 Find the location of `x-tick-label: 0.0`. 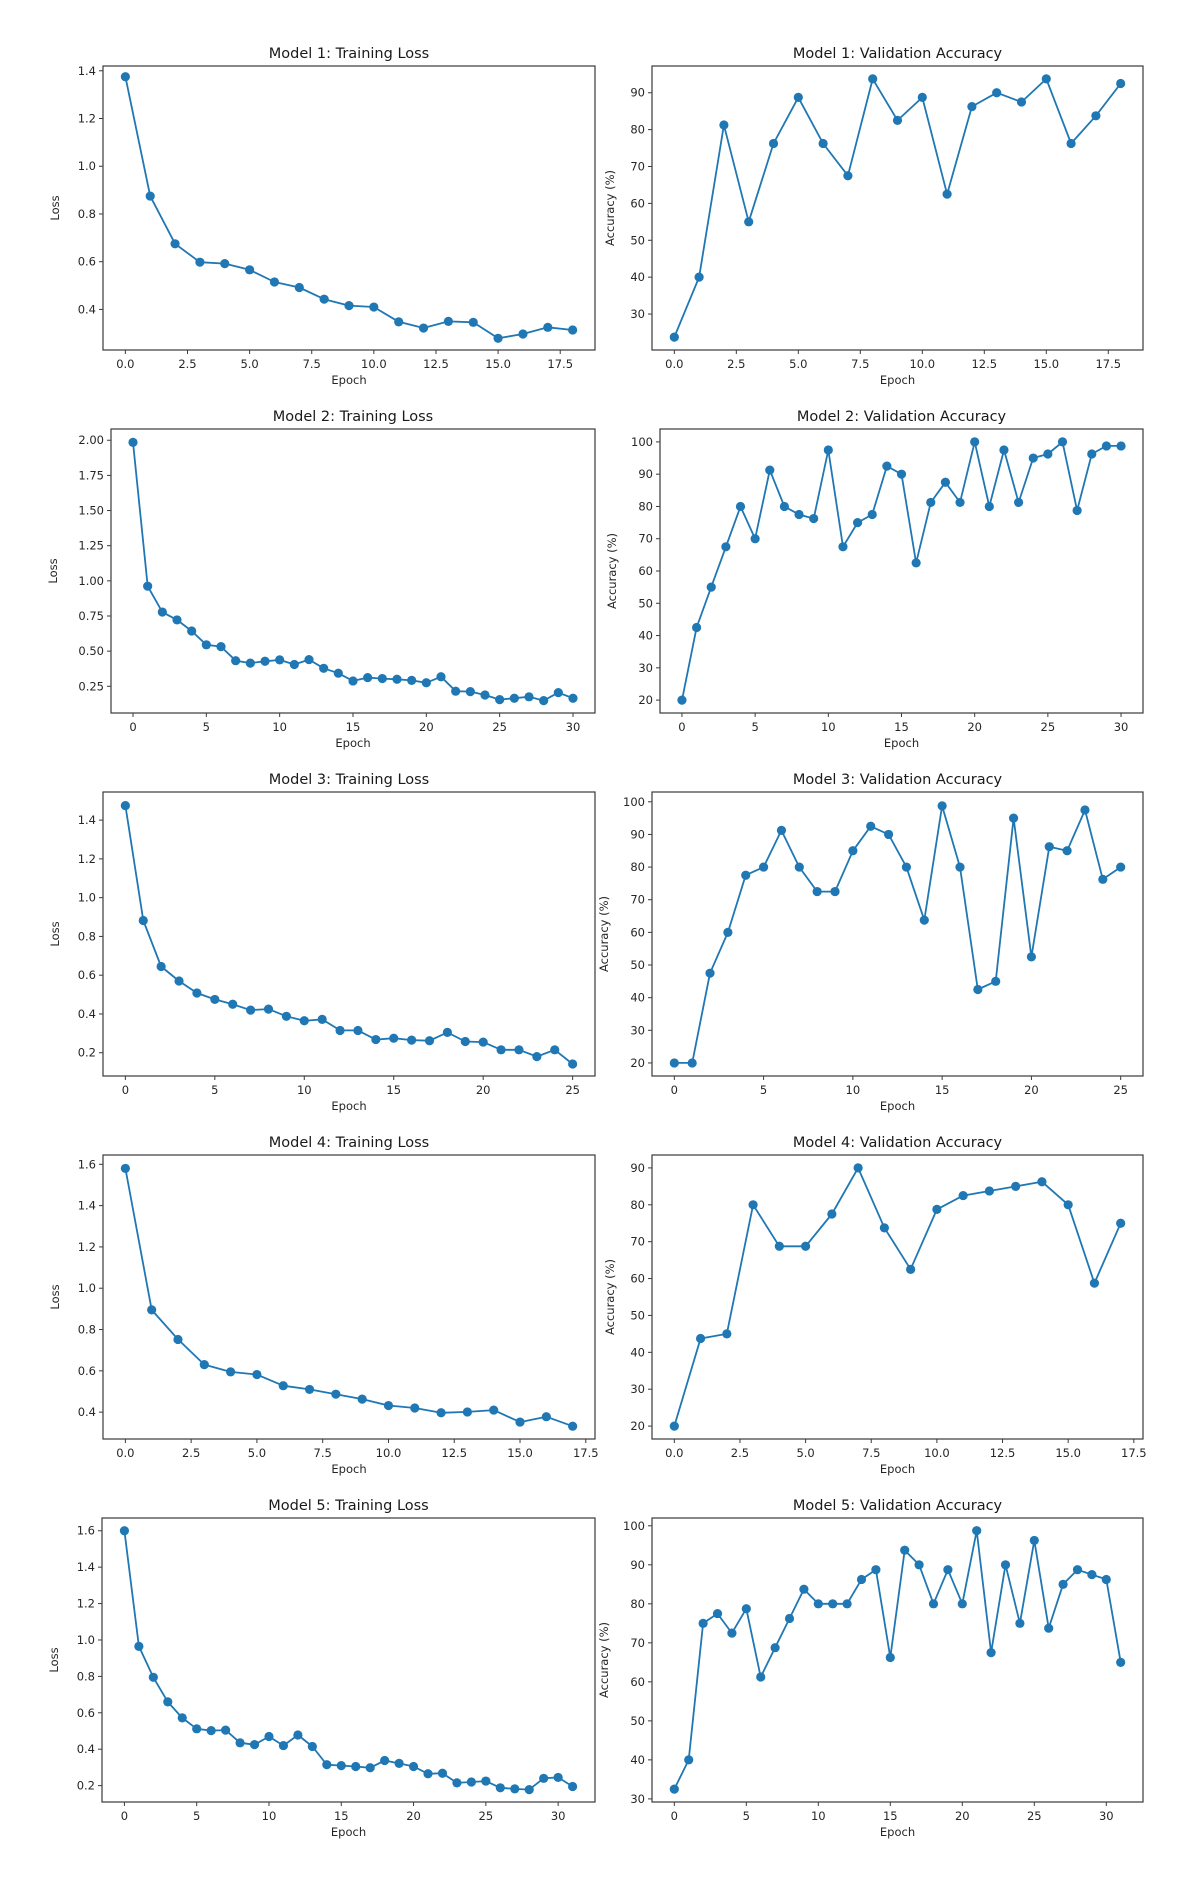

x-tick-label: 0.0 is located at coordinates (125, 1453).